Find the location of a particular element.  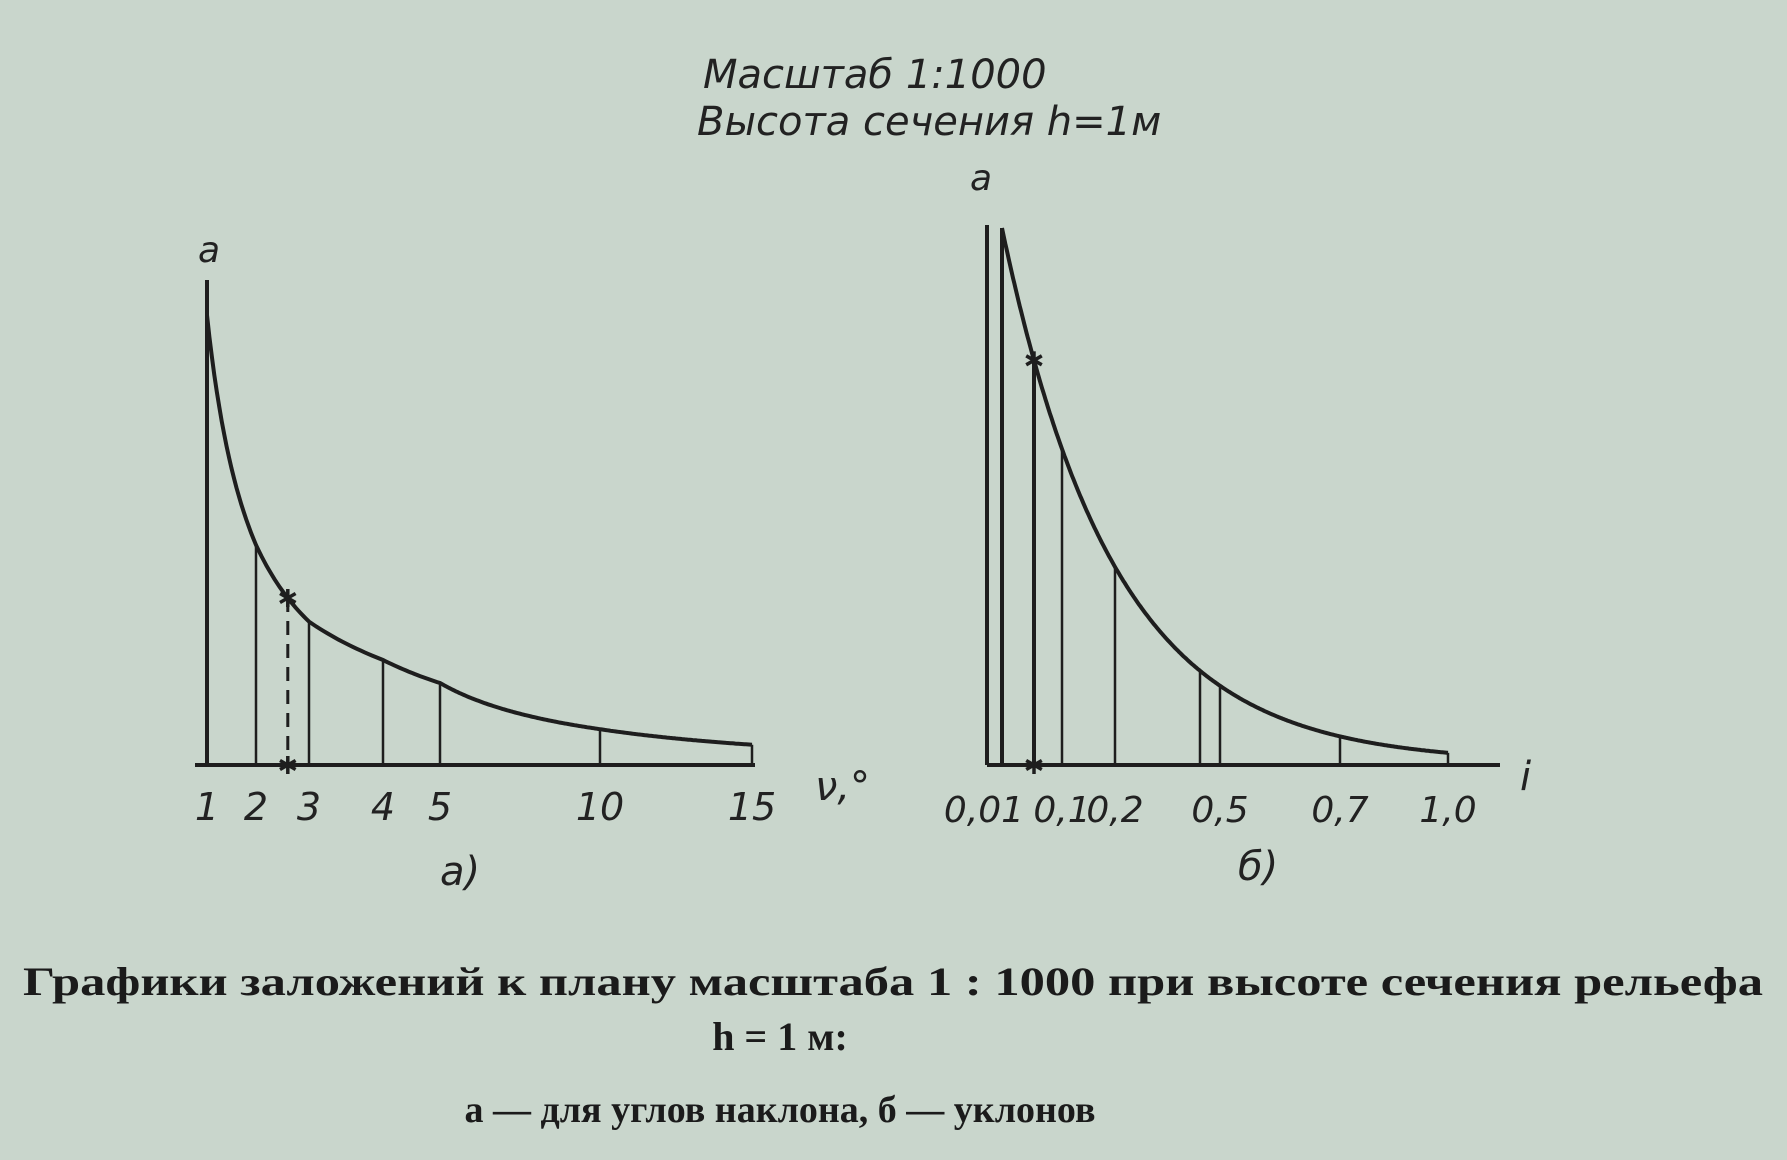

figure-caption-line-2: h = 1 м: is located at coordinates (780, 1036).